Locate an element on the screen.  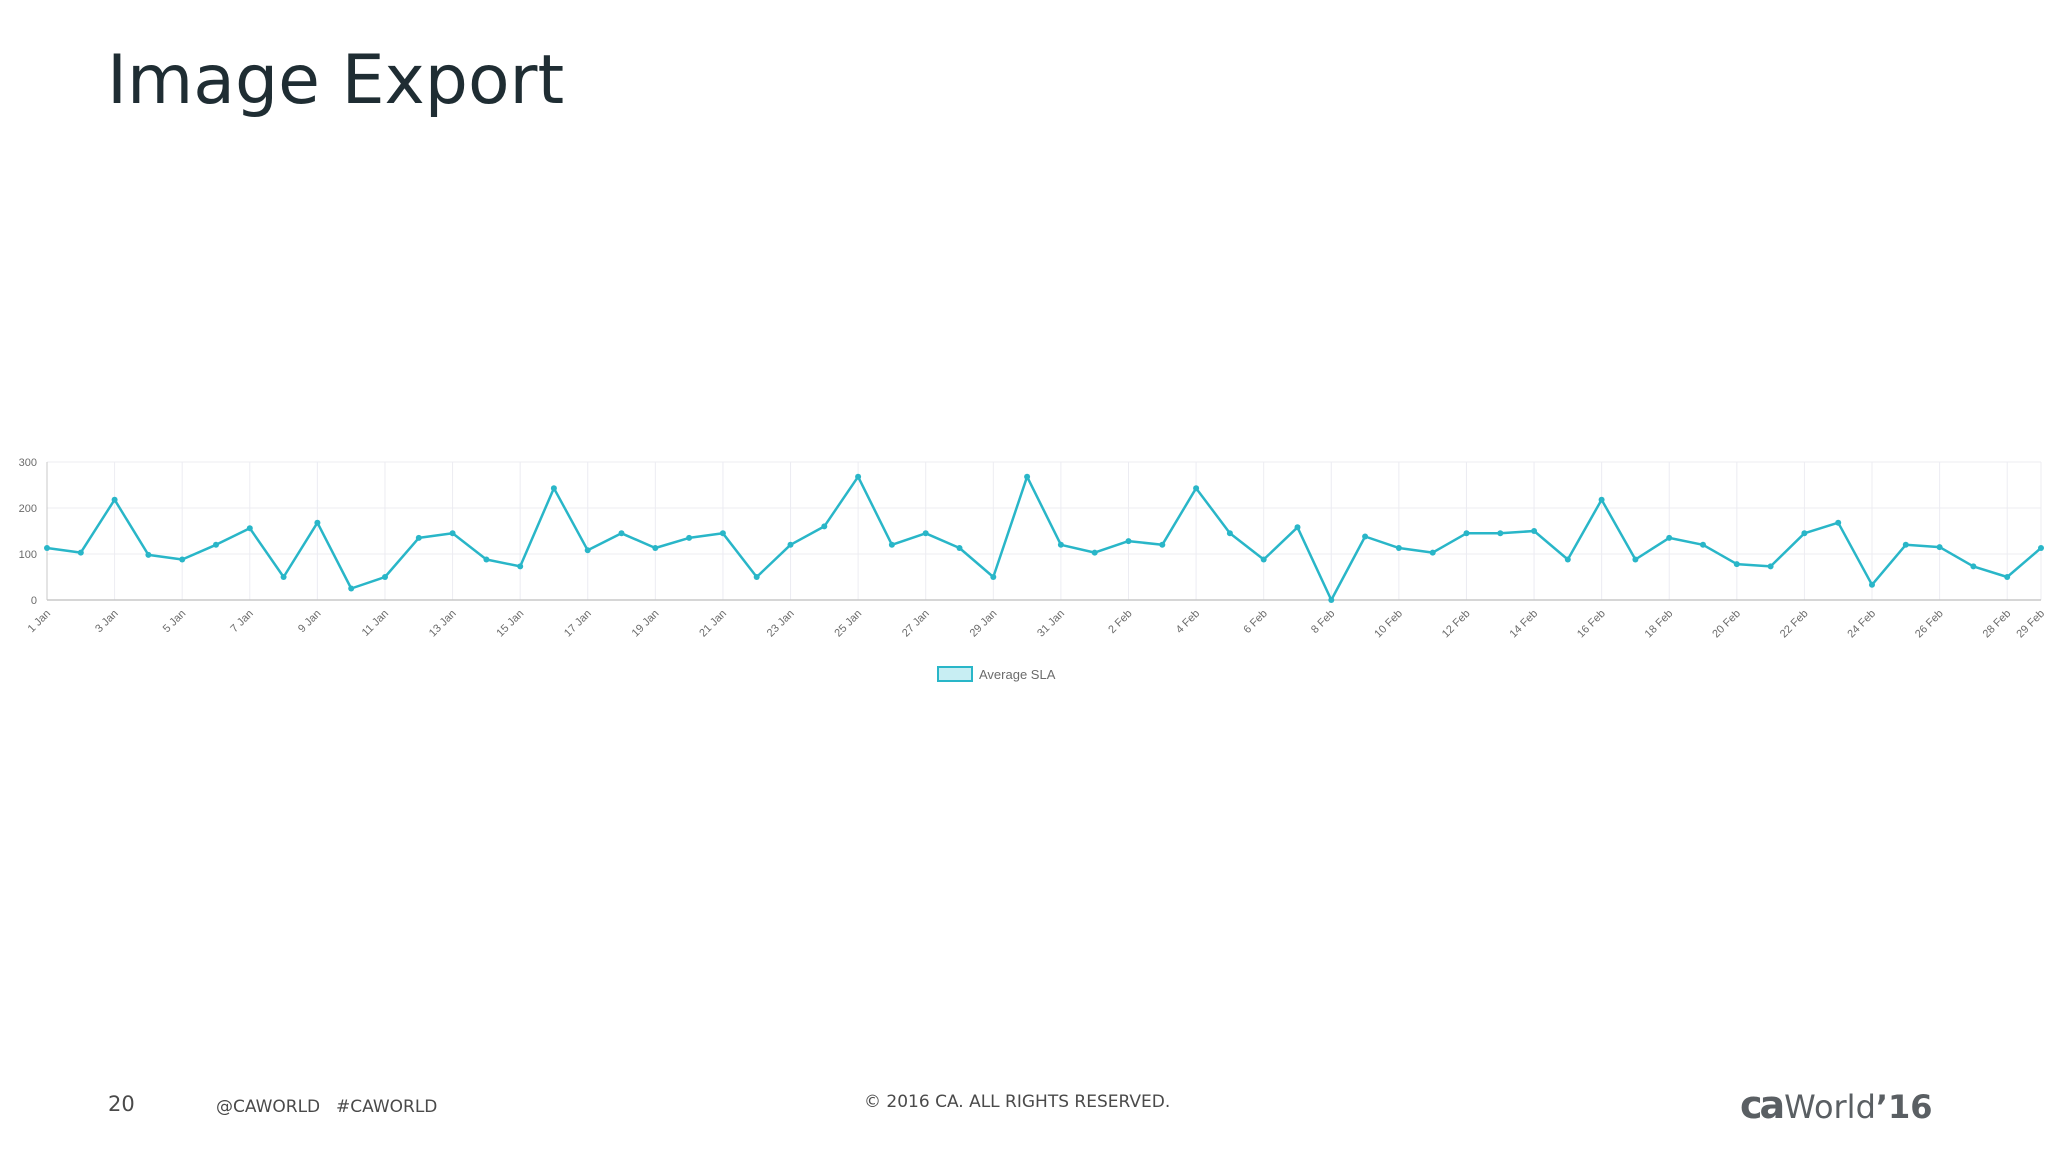
x-tick-label: 23 Jan is located at coordinates (781, 624).